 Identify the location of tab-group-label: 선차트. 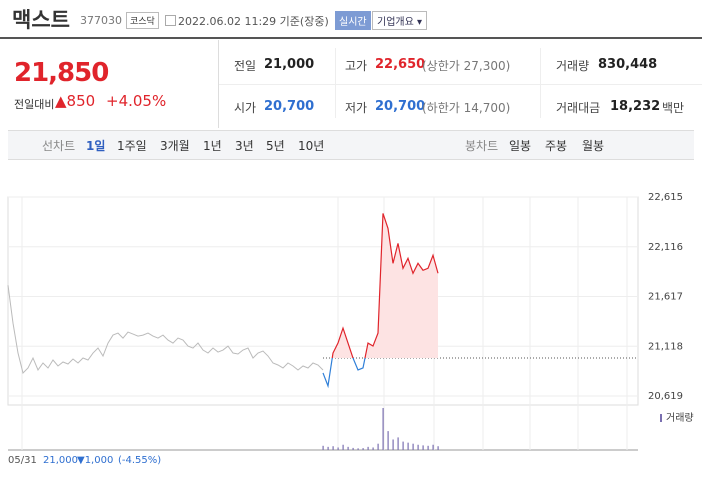
(59, 146).